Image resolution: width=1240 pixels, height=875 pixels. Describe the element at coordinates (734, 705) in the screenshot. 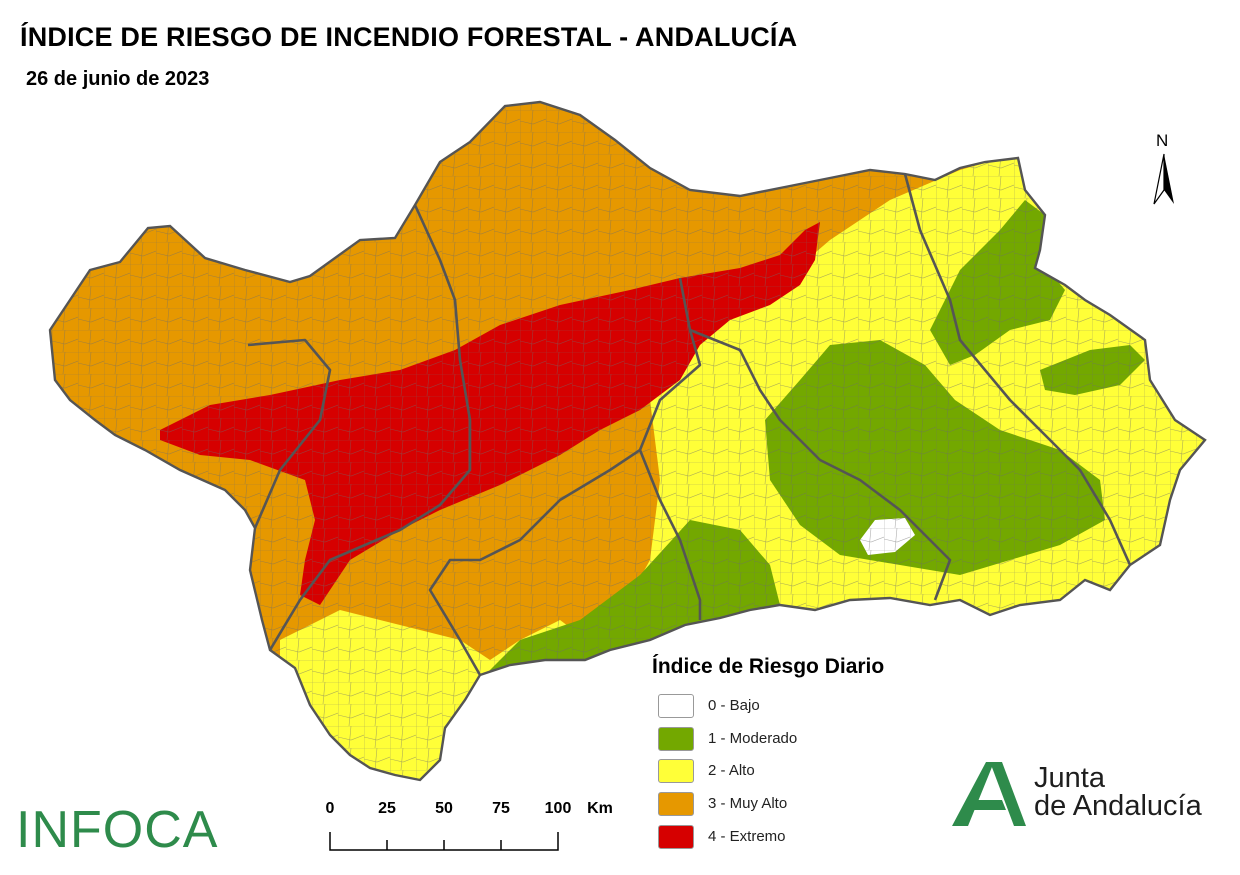

I see `legend-label: 0 - Bajo` at that location.